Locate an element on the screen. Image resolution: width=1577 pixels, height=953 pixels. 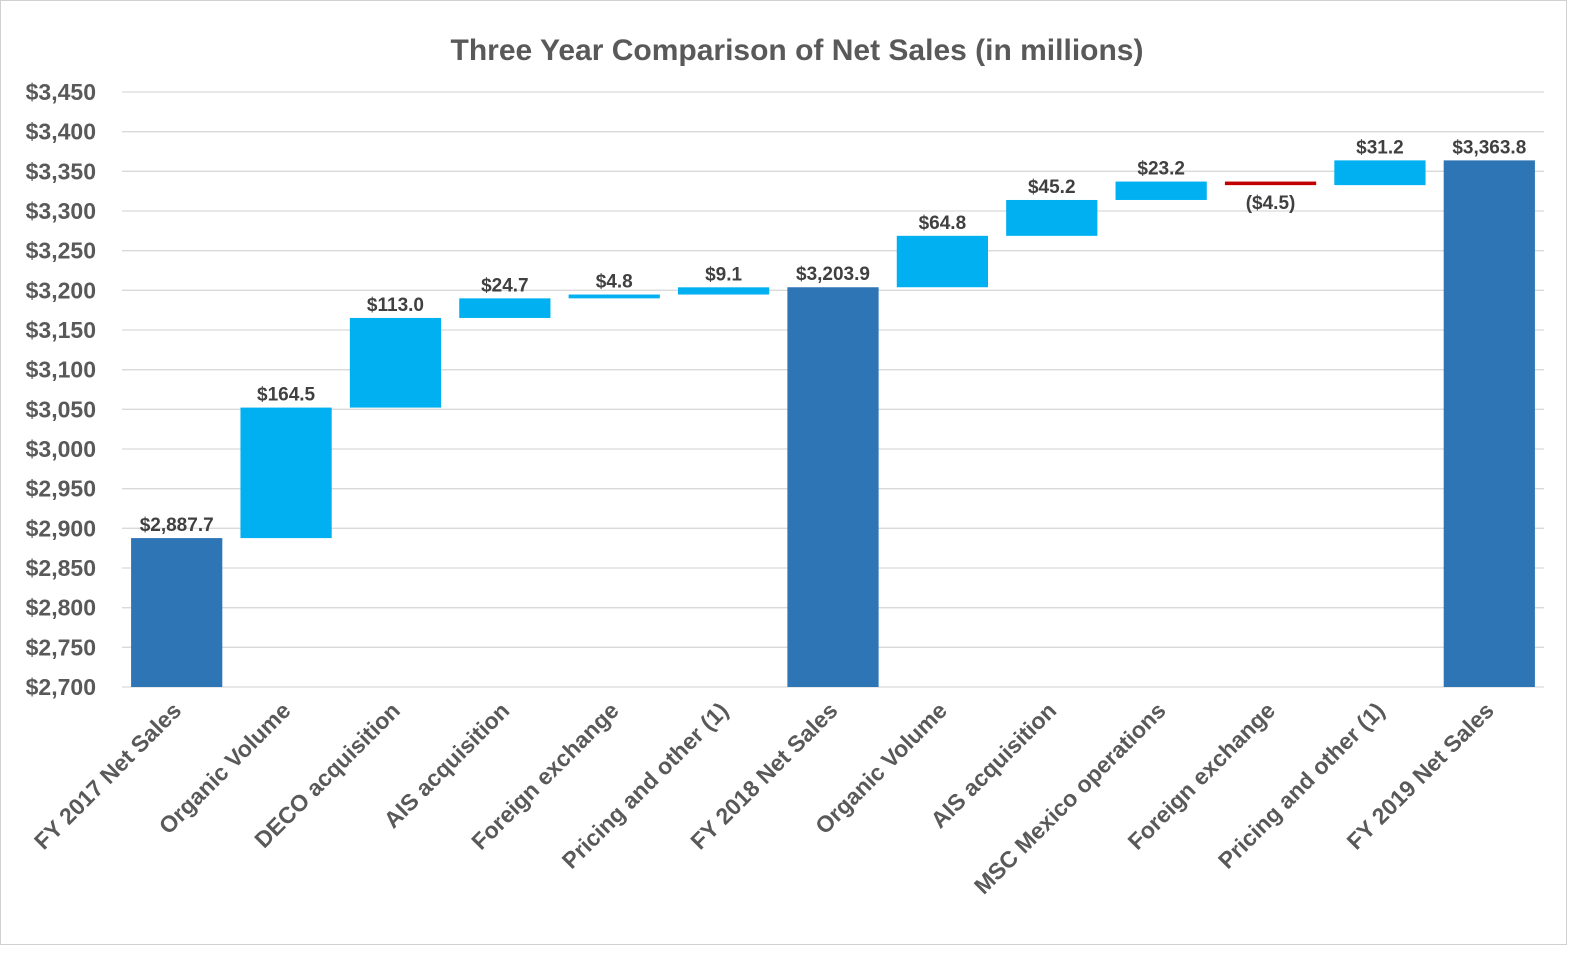
x-tick-label: MSC Mexico operations is located at coordinates (1070, 798).